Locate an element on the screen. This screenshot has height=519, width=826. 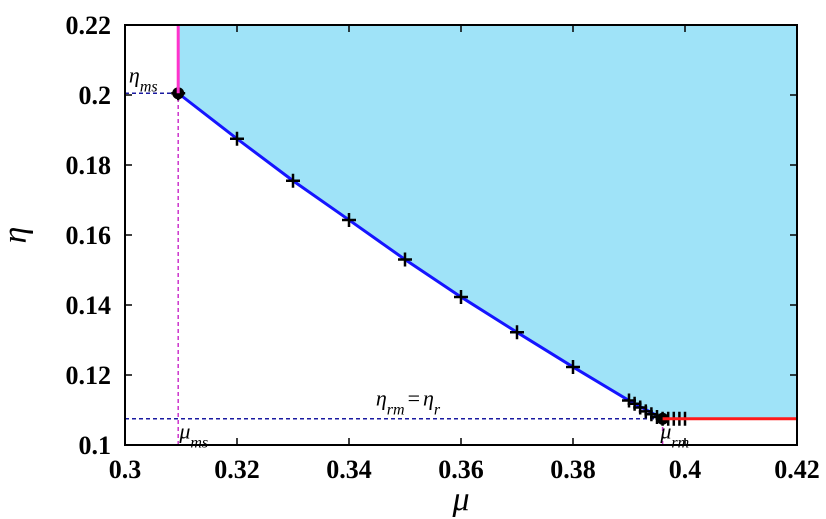
x-axis-label: μ is located at coordinates (460, 499).